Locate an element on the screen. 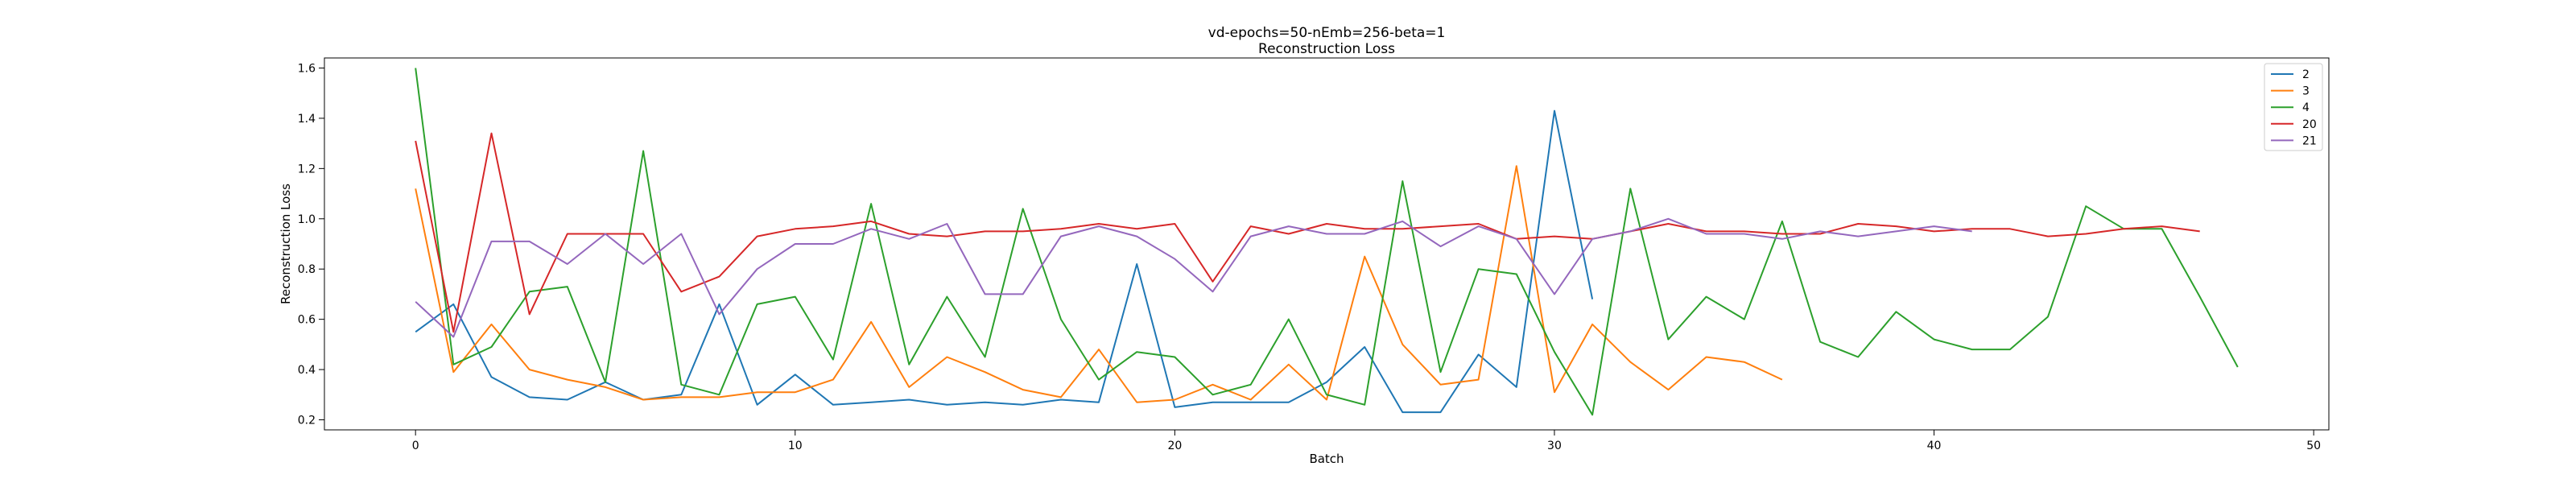  x-tick-label: 0 is located at coordinates (415, 446).